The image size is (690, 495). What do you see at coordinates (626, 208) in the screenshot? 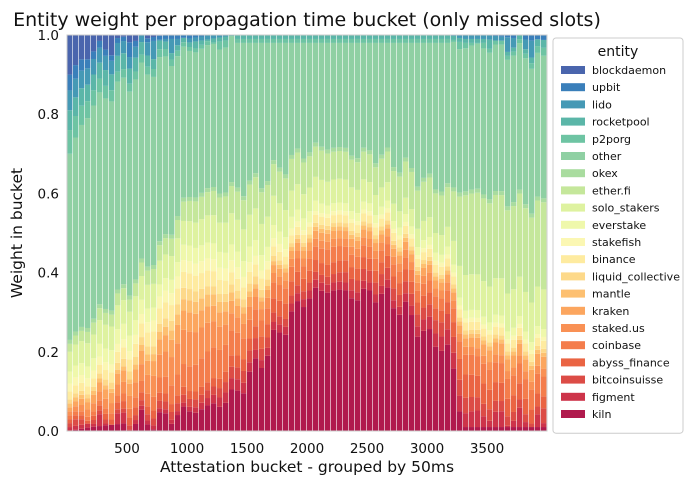
I see `legend-label-solo_stakers: solo_stakers` at bounding box center [626, 208].